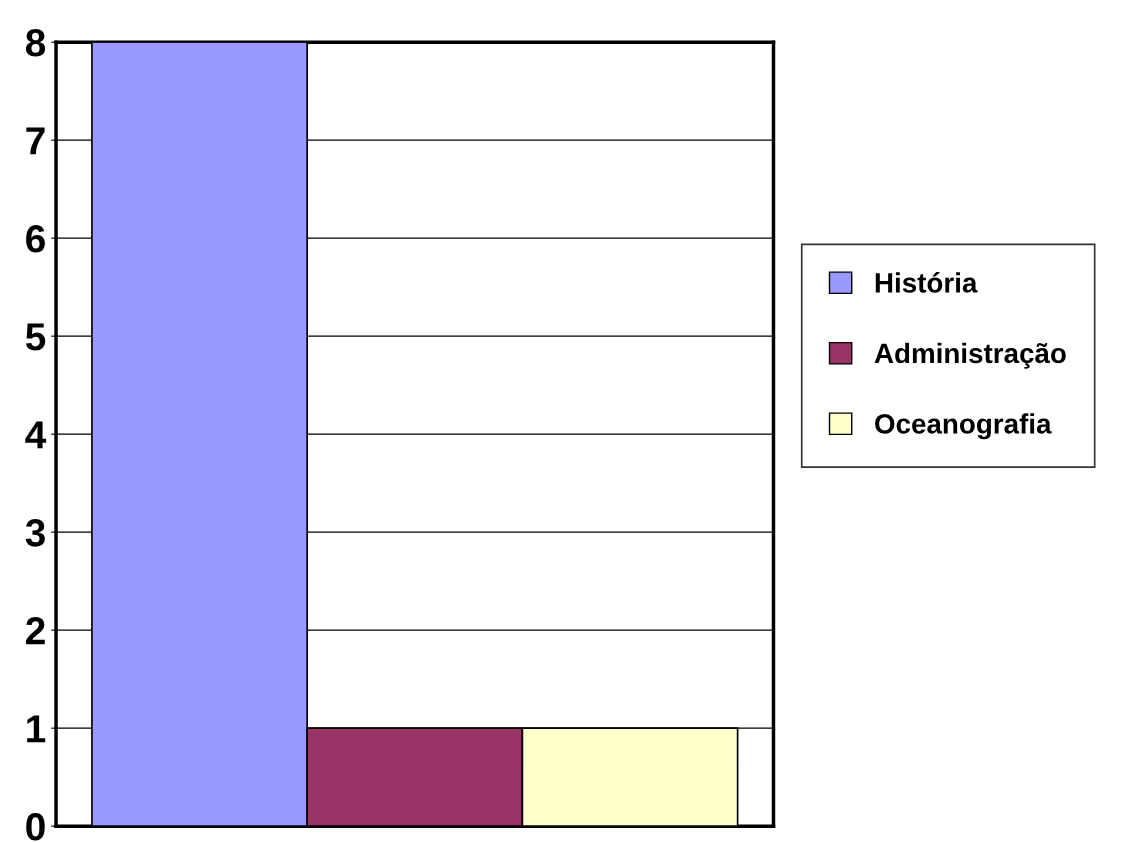 The height and width of the screenshot is (843, 1121). Describe the element at coordinates (926, 282) in the screenshot. I see `legend-label: História` at that location.